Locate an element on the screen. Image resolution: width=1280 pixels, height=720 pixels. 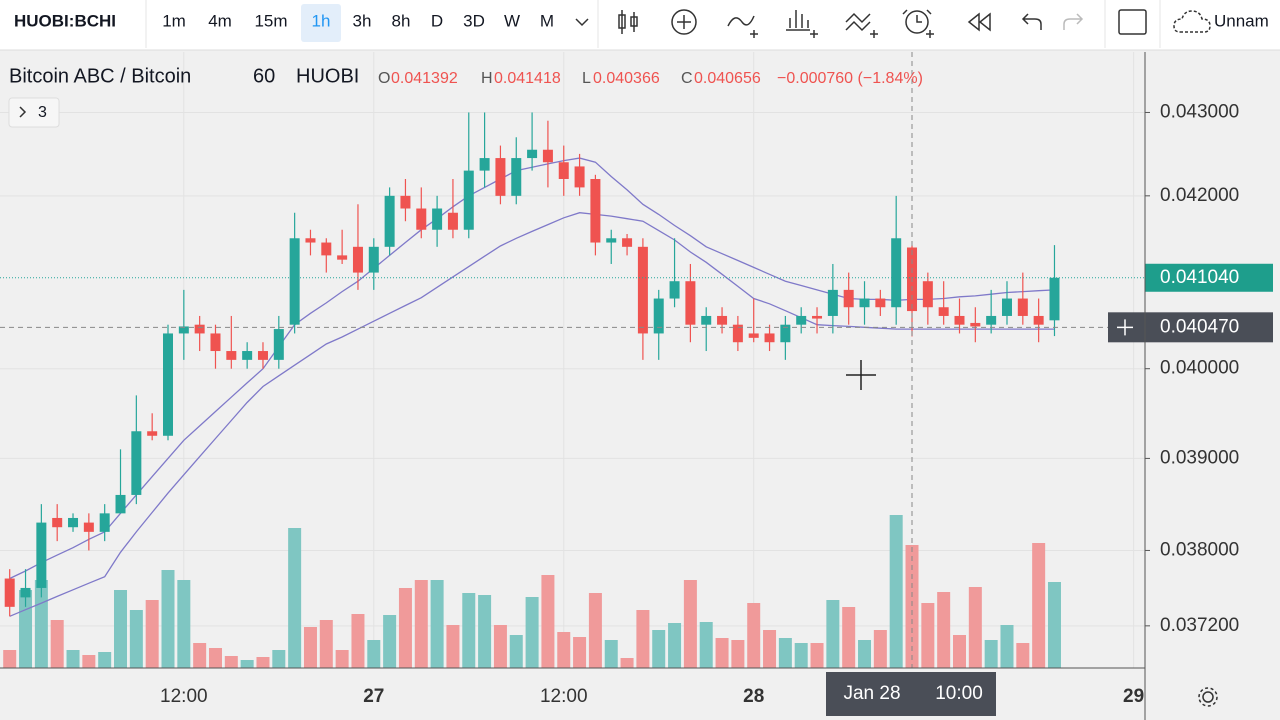
interval-button: M is located at coordinates (547, 20).